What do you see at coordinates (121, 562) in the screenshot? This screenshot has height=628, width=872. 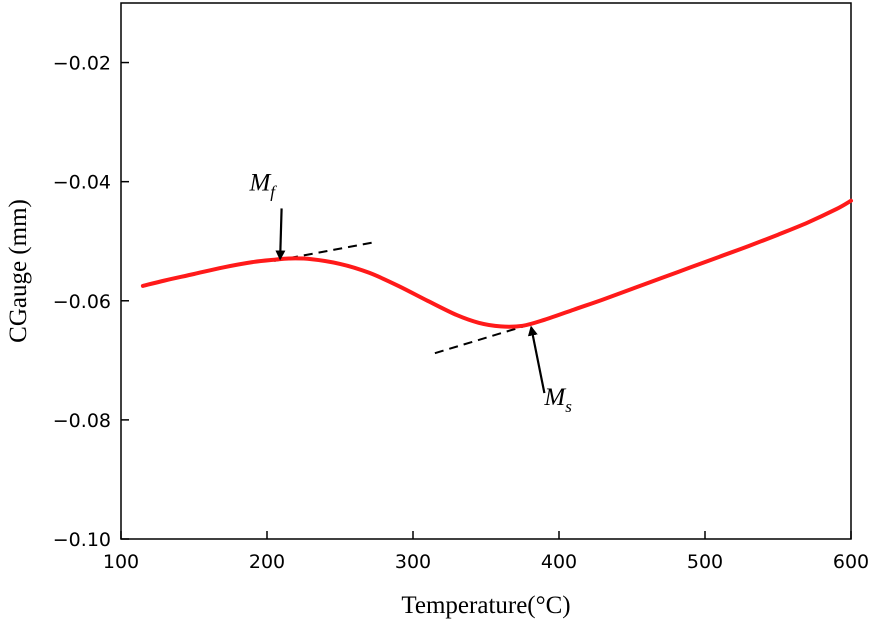 I see `x-tick-label: 100` at bounding box center [121, 562].